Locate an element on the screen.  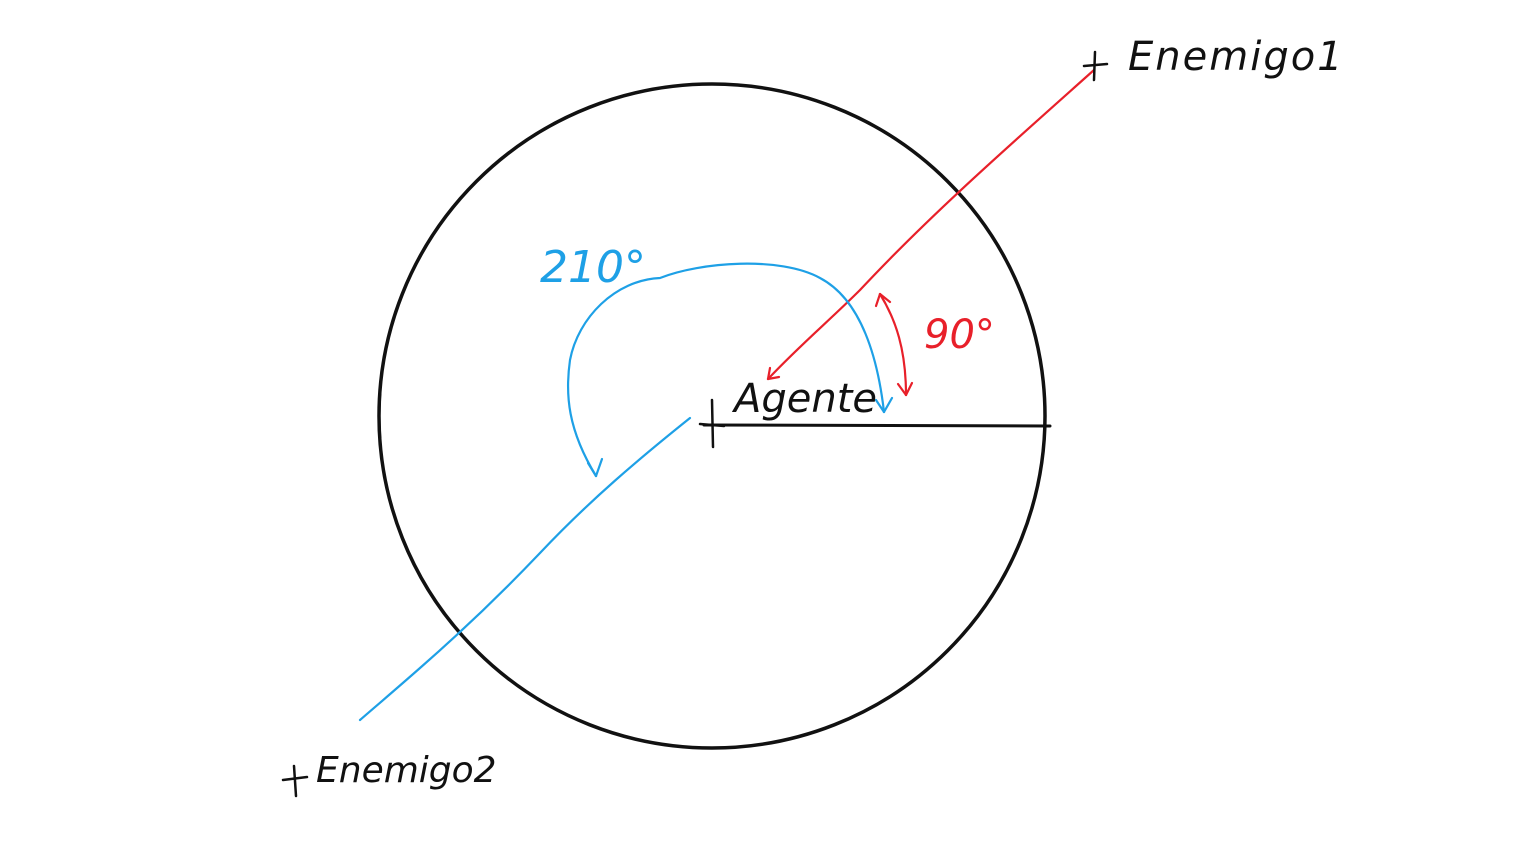
enemy1-arrowhead-icon is located at coordinates (773, 373).